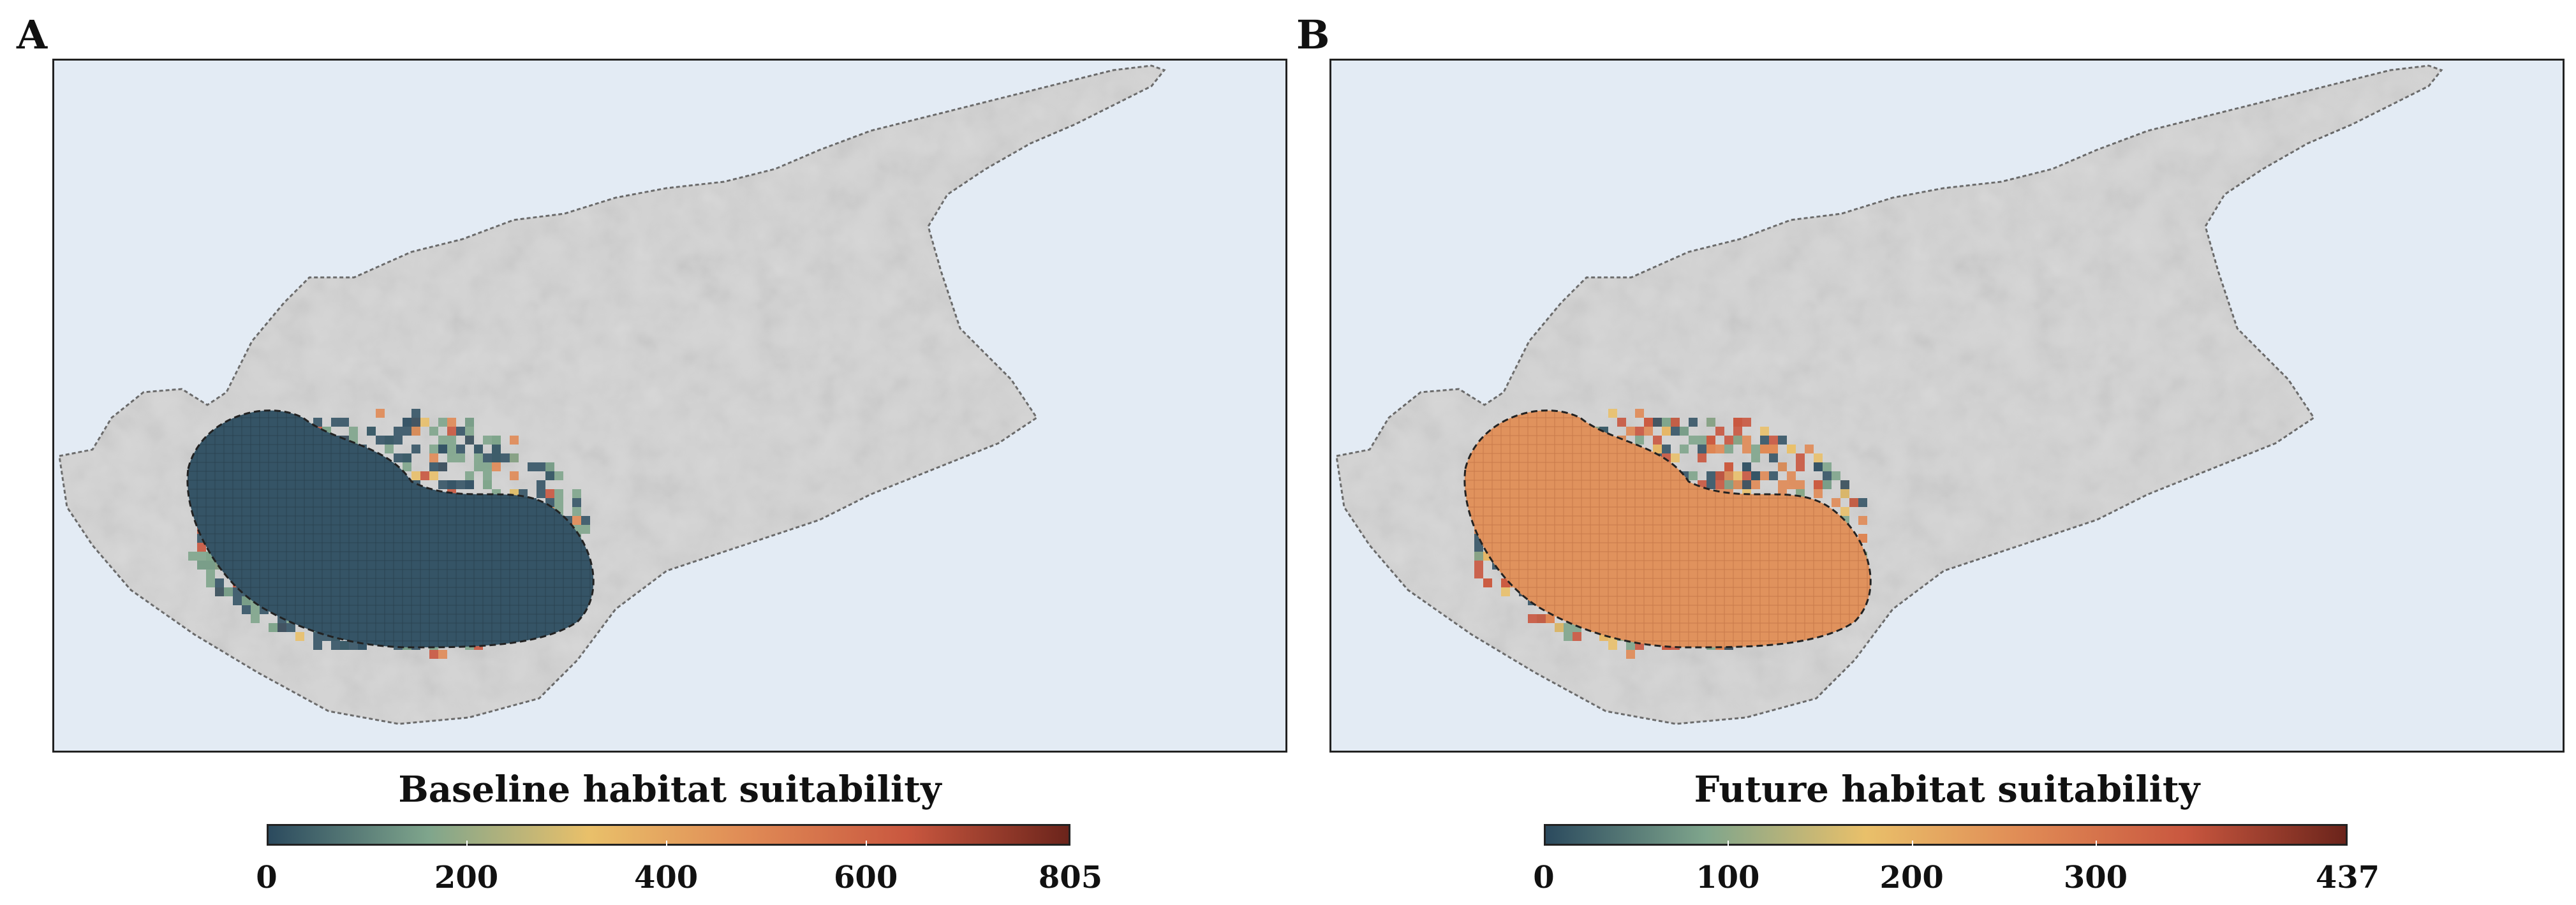 The image size is (2576, 905). Describe the element at coordinates (1946, 835) in the screenshot. I see `colorbar-b` at that location.